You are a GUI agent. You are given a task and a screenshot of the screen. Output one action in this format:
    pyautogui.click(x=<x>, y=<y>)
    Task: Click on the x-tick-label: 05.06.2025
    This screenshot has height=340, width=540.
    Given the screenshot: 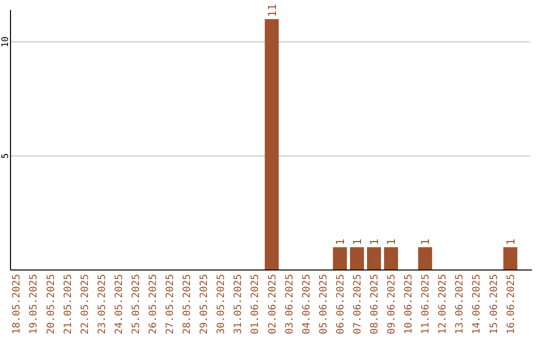 What is the action you would take?
    pyautogui.click(x=324, y=304)
    